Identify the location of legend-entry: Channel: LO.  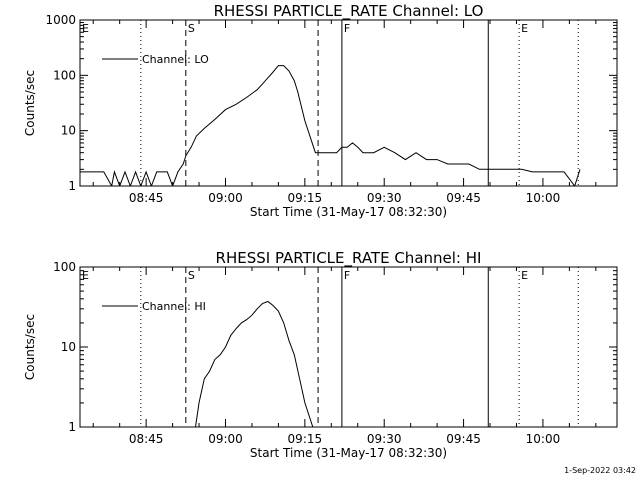
(175, 59).